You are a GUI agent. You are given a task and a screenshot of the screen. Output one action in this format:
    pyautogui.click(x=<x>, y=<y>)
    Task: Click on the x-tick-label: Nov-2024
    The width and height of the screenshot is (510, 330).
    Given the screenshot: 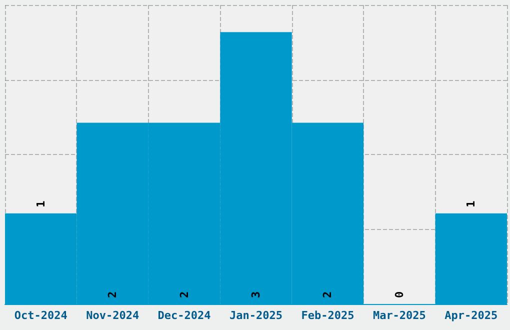 What is the action you would take?
    pyautogui.click(x=113, y=315)
    